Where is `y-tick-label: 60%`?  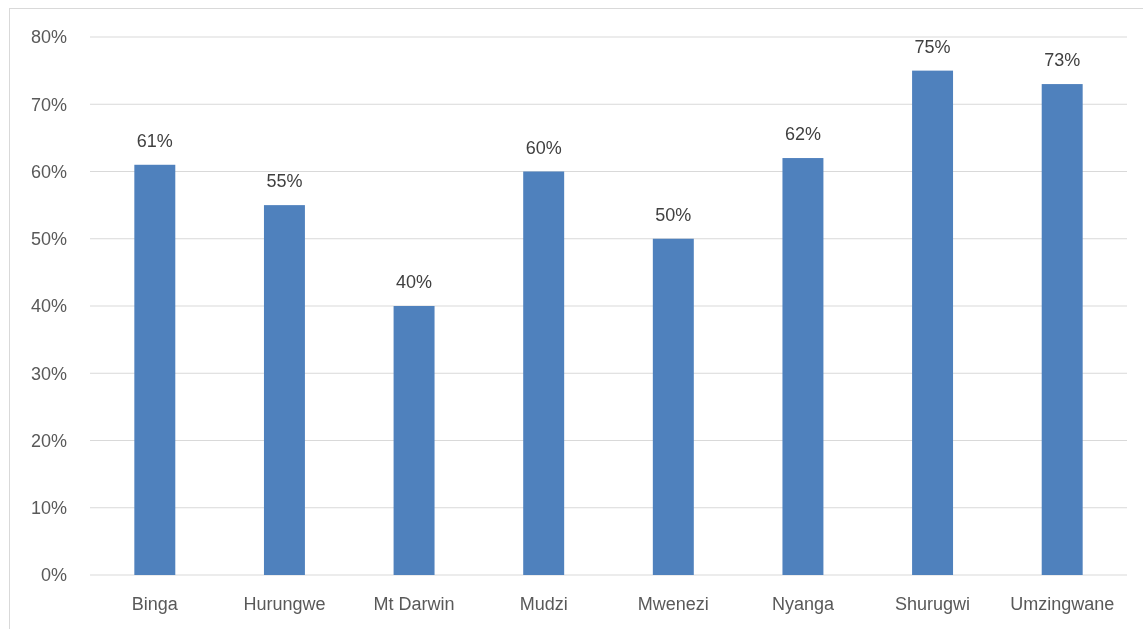 y-tick-label: 60% is located at coordinates (48, 171).